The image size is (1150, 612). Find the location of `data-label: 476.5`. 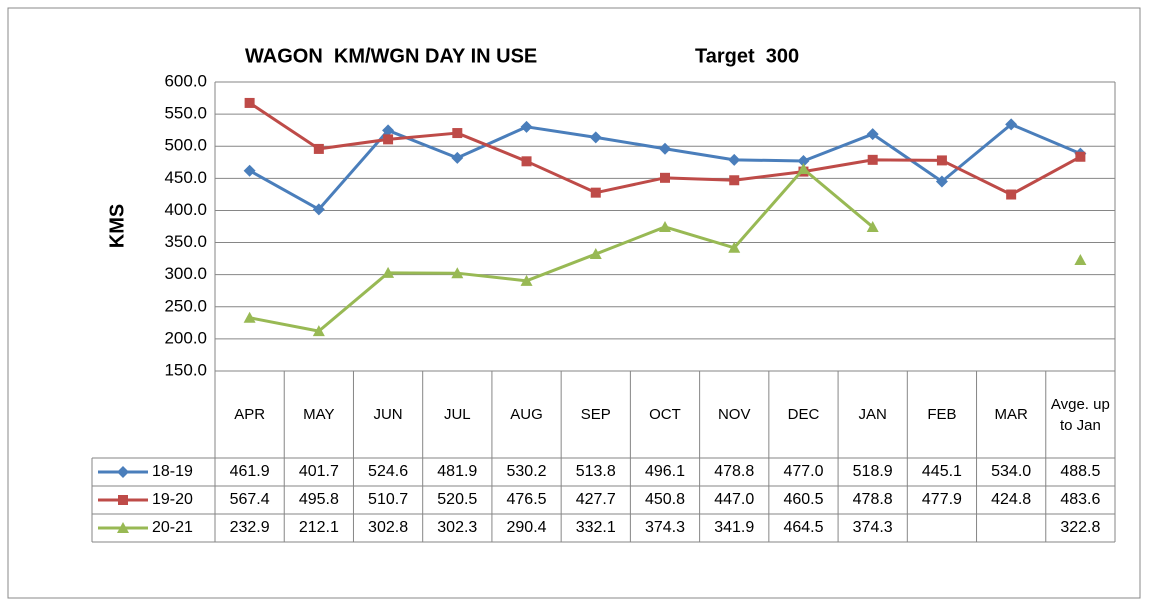

data-label: 476.5 is located at coordinates (527, 499).